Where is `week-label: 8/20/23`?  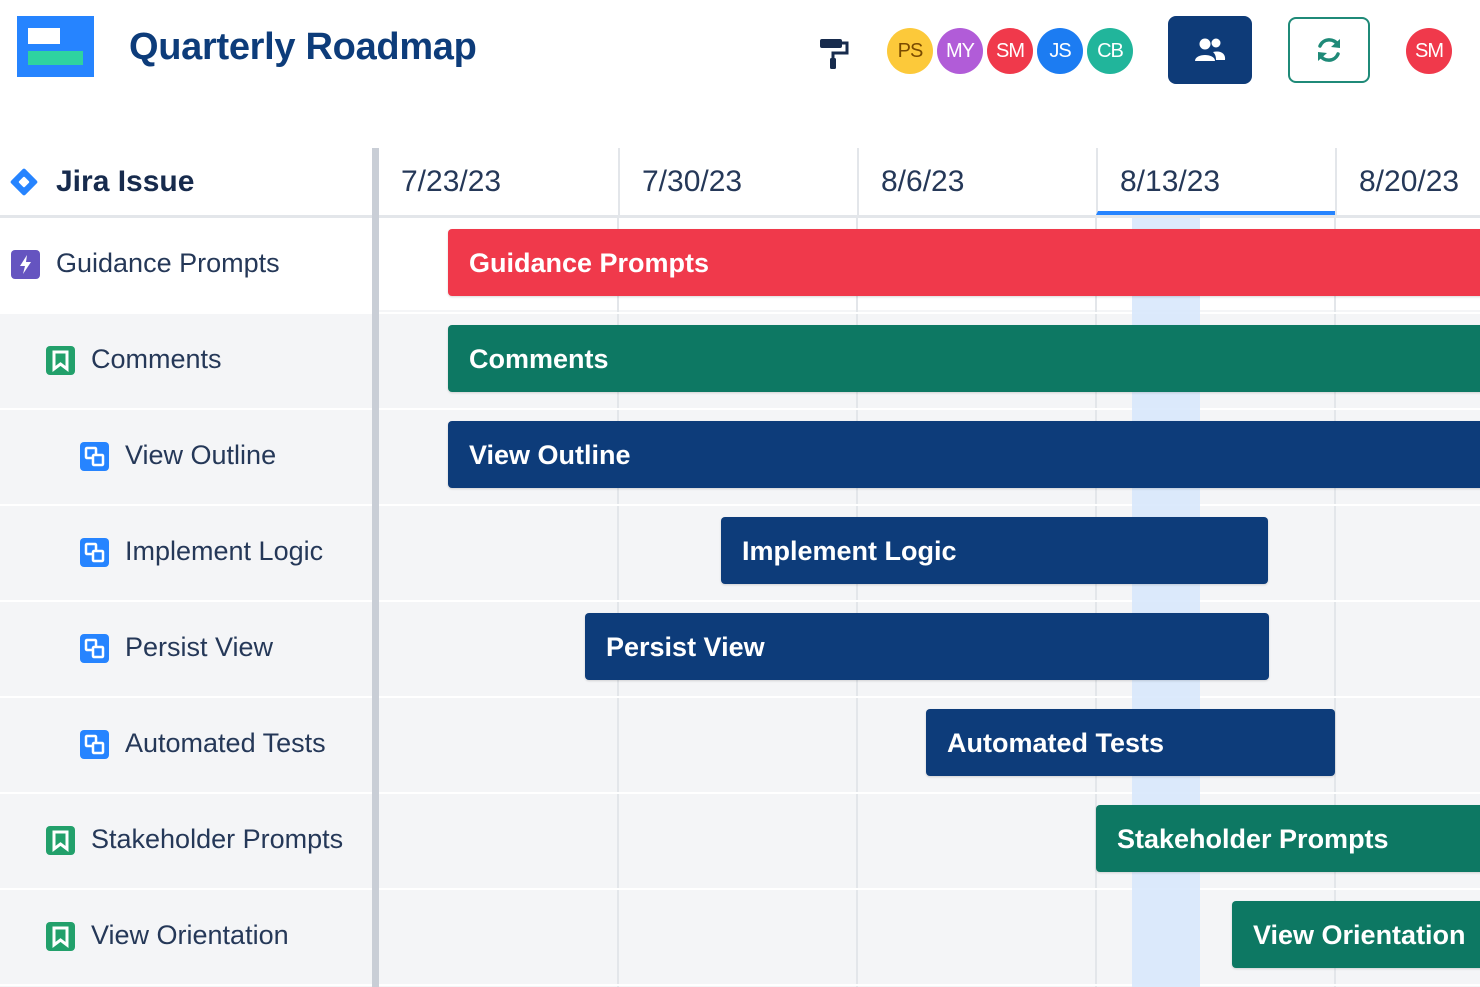 week-label: 8/20/23 is located at coordinates (1409, 181).